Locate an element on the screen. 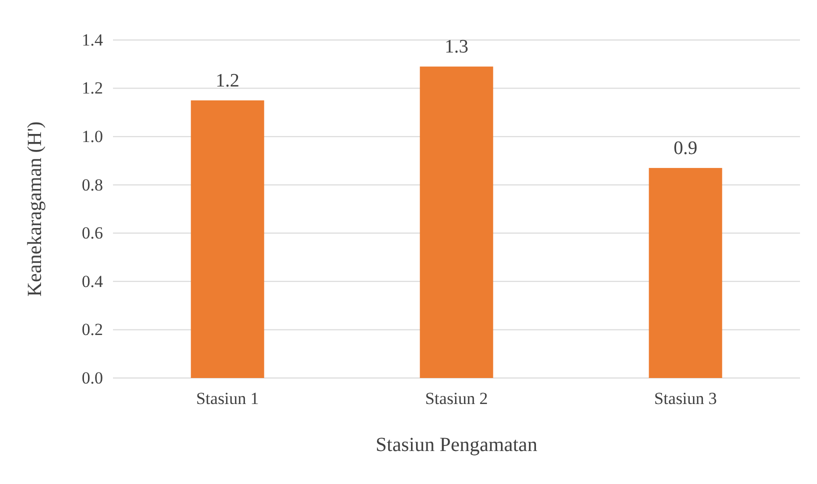 This screenshot has height=484, width=817. data-label: 1.3 is located at coordinates (456, 47).